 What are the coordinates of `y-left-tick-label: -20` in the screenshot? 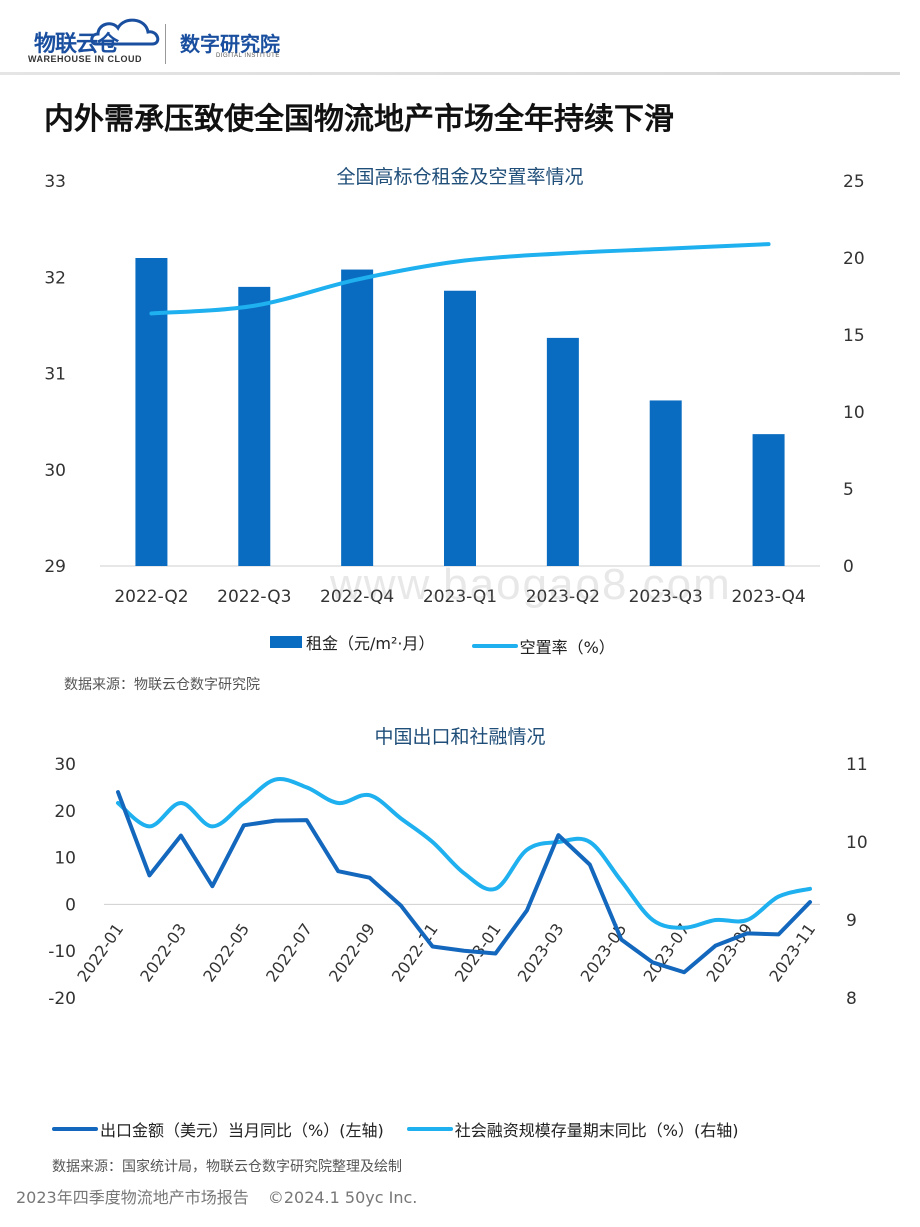 It's located at (62, 999).